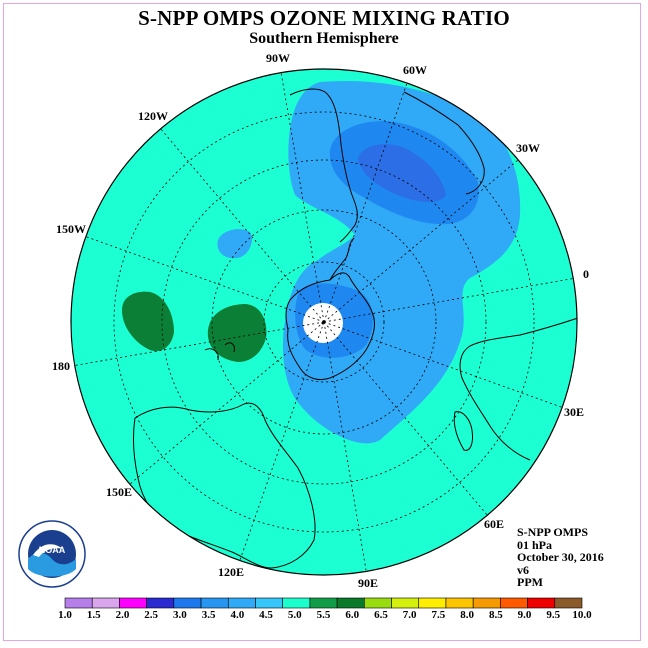 Image resolution: width=648 pixels, height=648 pixels. What do you see at coordinates (71, 229) in the screenshot?
I see `lon-label-150w: 150W` at bounding box center [71, 229].